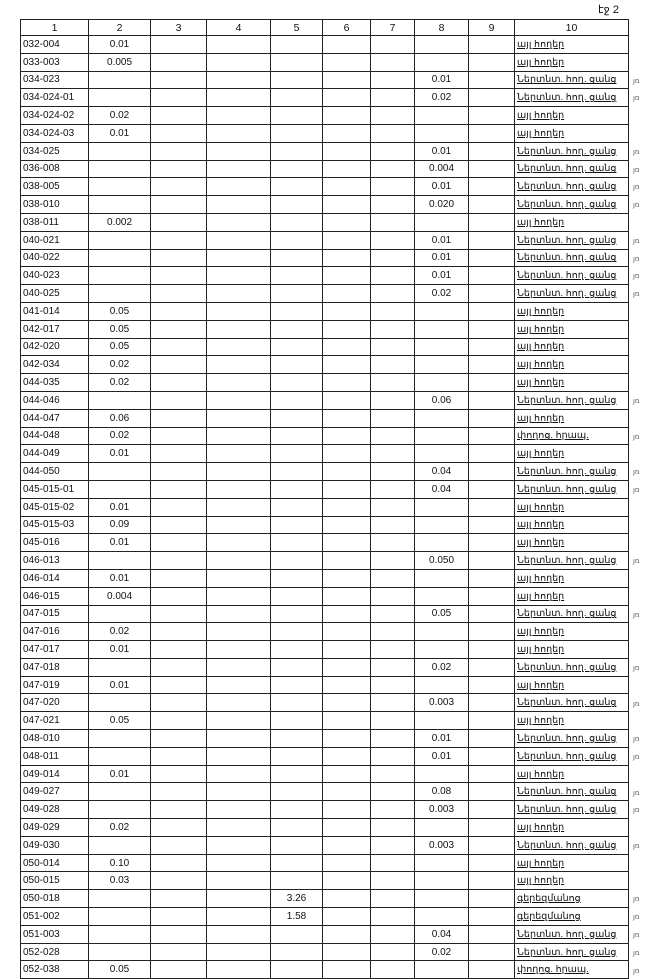  Describe the element at coordinates (296, 899) in the screenshot. I see `area-value-col5: 3.26` at that location.